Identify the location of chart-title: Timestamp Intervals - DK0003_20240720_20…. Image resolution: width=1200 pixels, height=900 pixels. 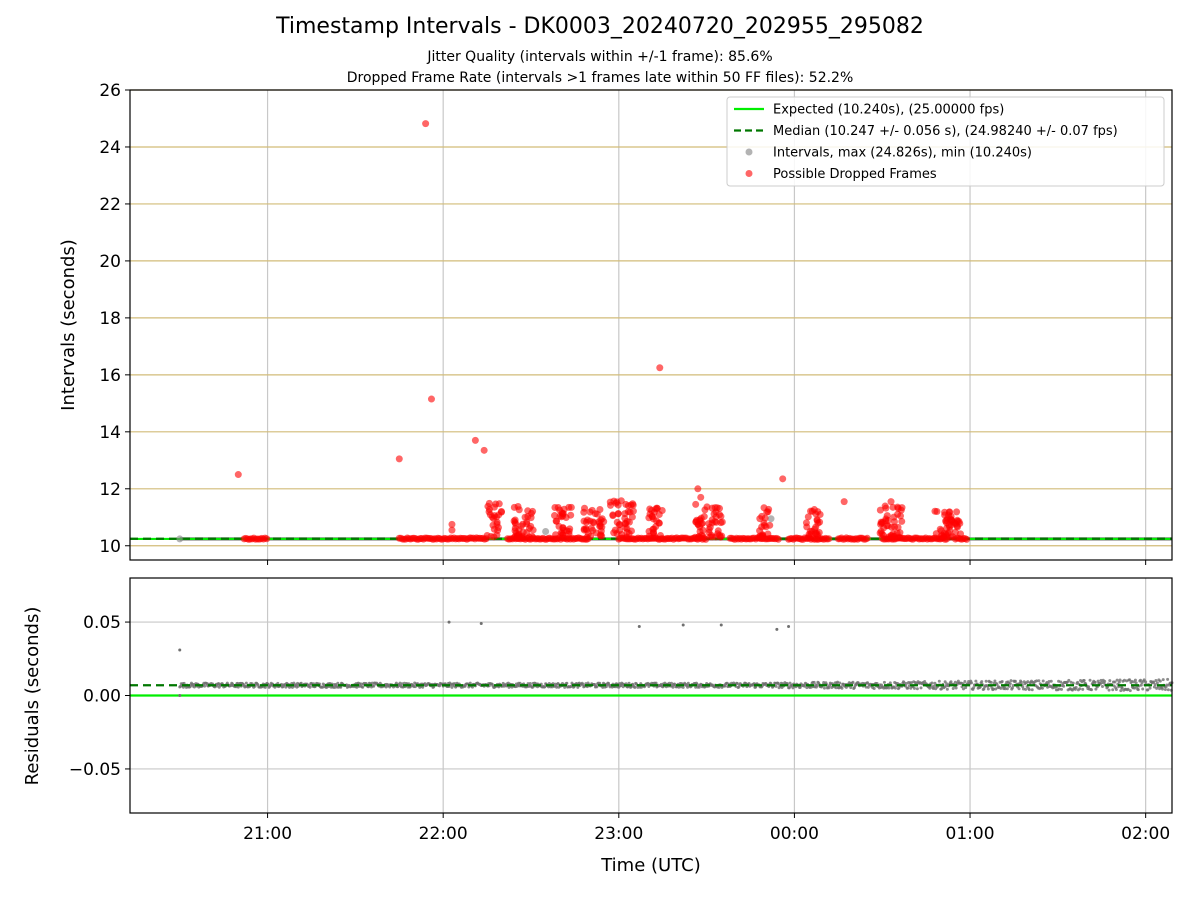
(600, 26).